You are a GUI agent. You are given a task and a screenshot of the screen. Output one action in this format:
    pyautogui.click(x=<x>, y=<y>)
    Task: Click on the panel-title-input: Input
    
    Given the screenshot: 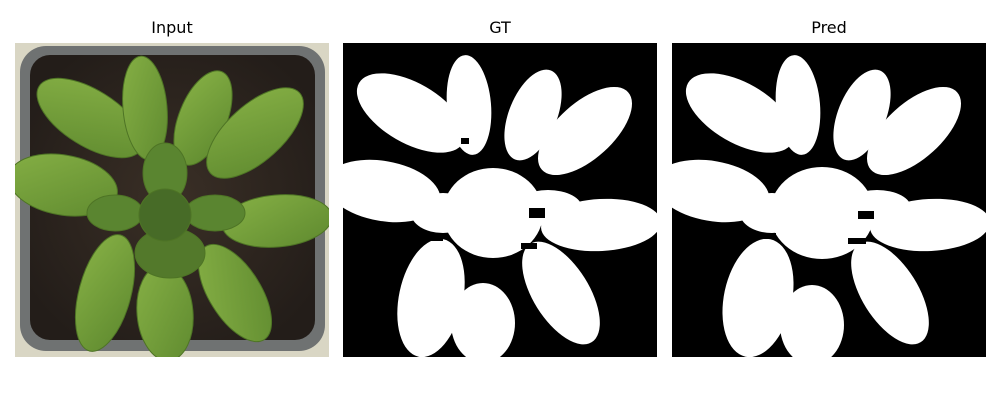 What is the action you would take?
    pyautogui.click(x=172, y=27)
    